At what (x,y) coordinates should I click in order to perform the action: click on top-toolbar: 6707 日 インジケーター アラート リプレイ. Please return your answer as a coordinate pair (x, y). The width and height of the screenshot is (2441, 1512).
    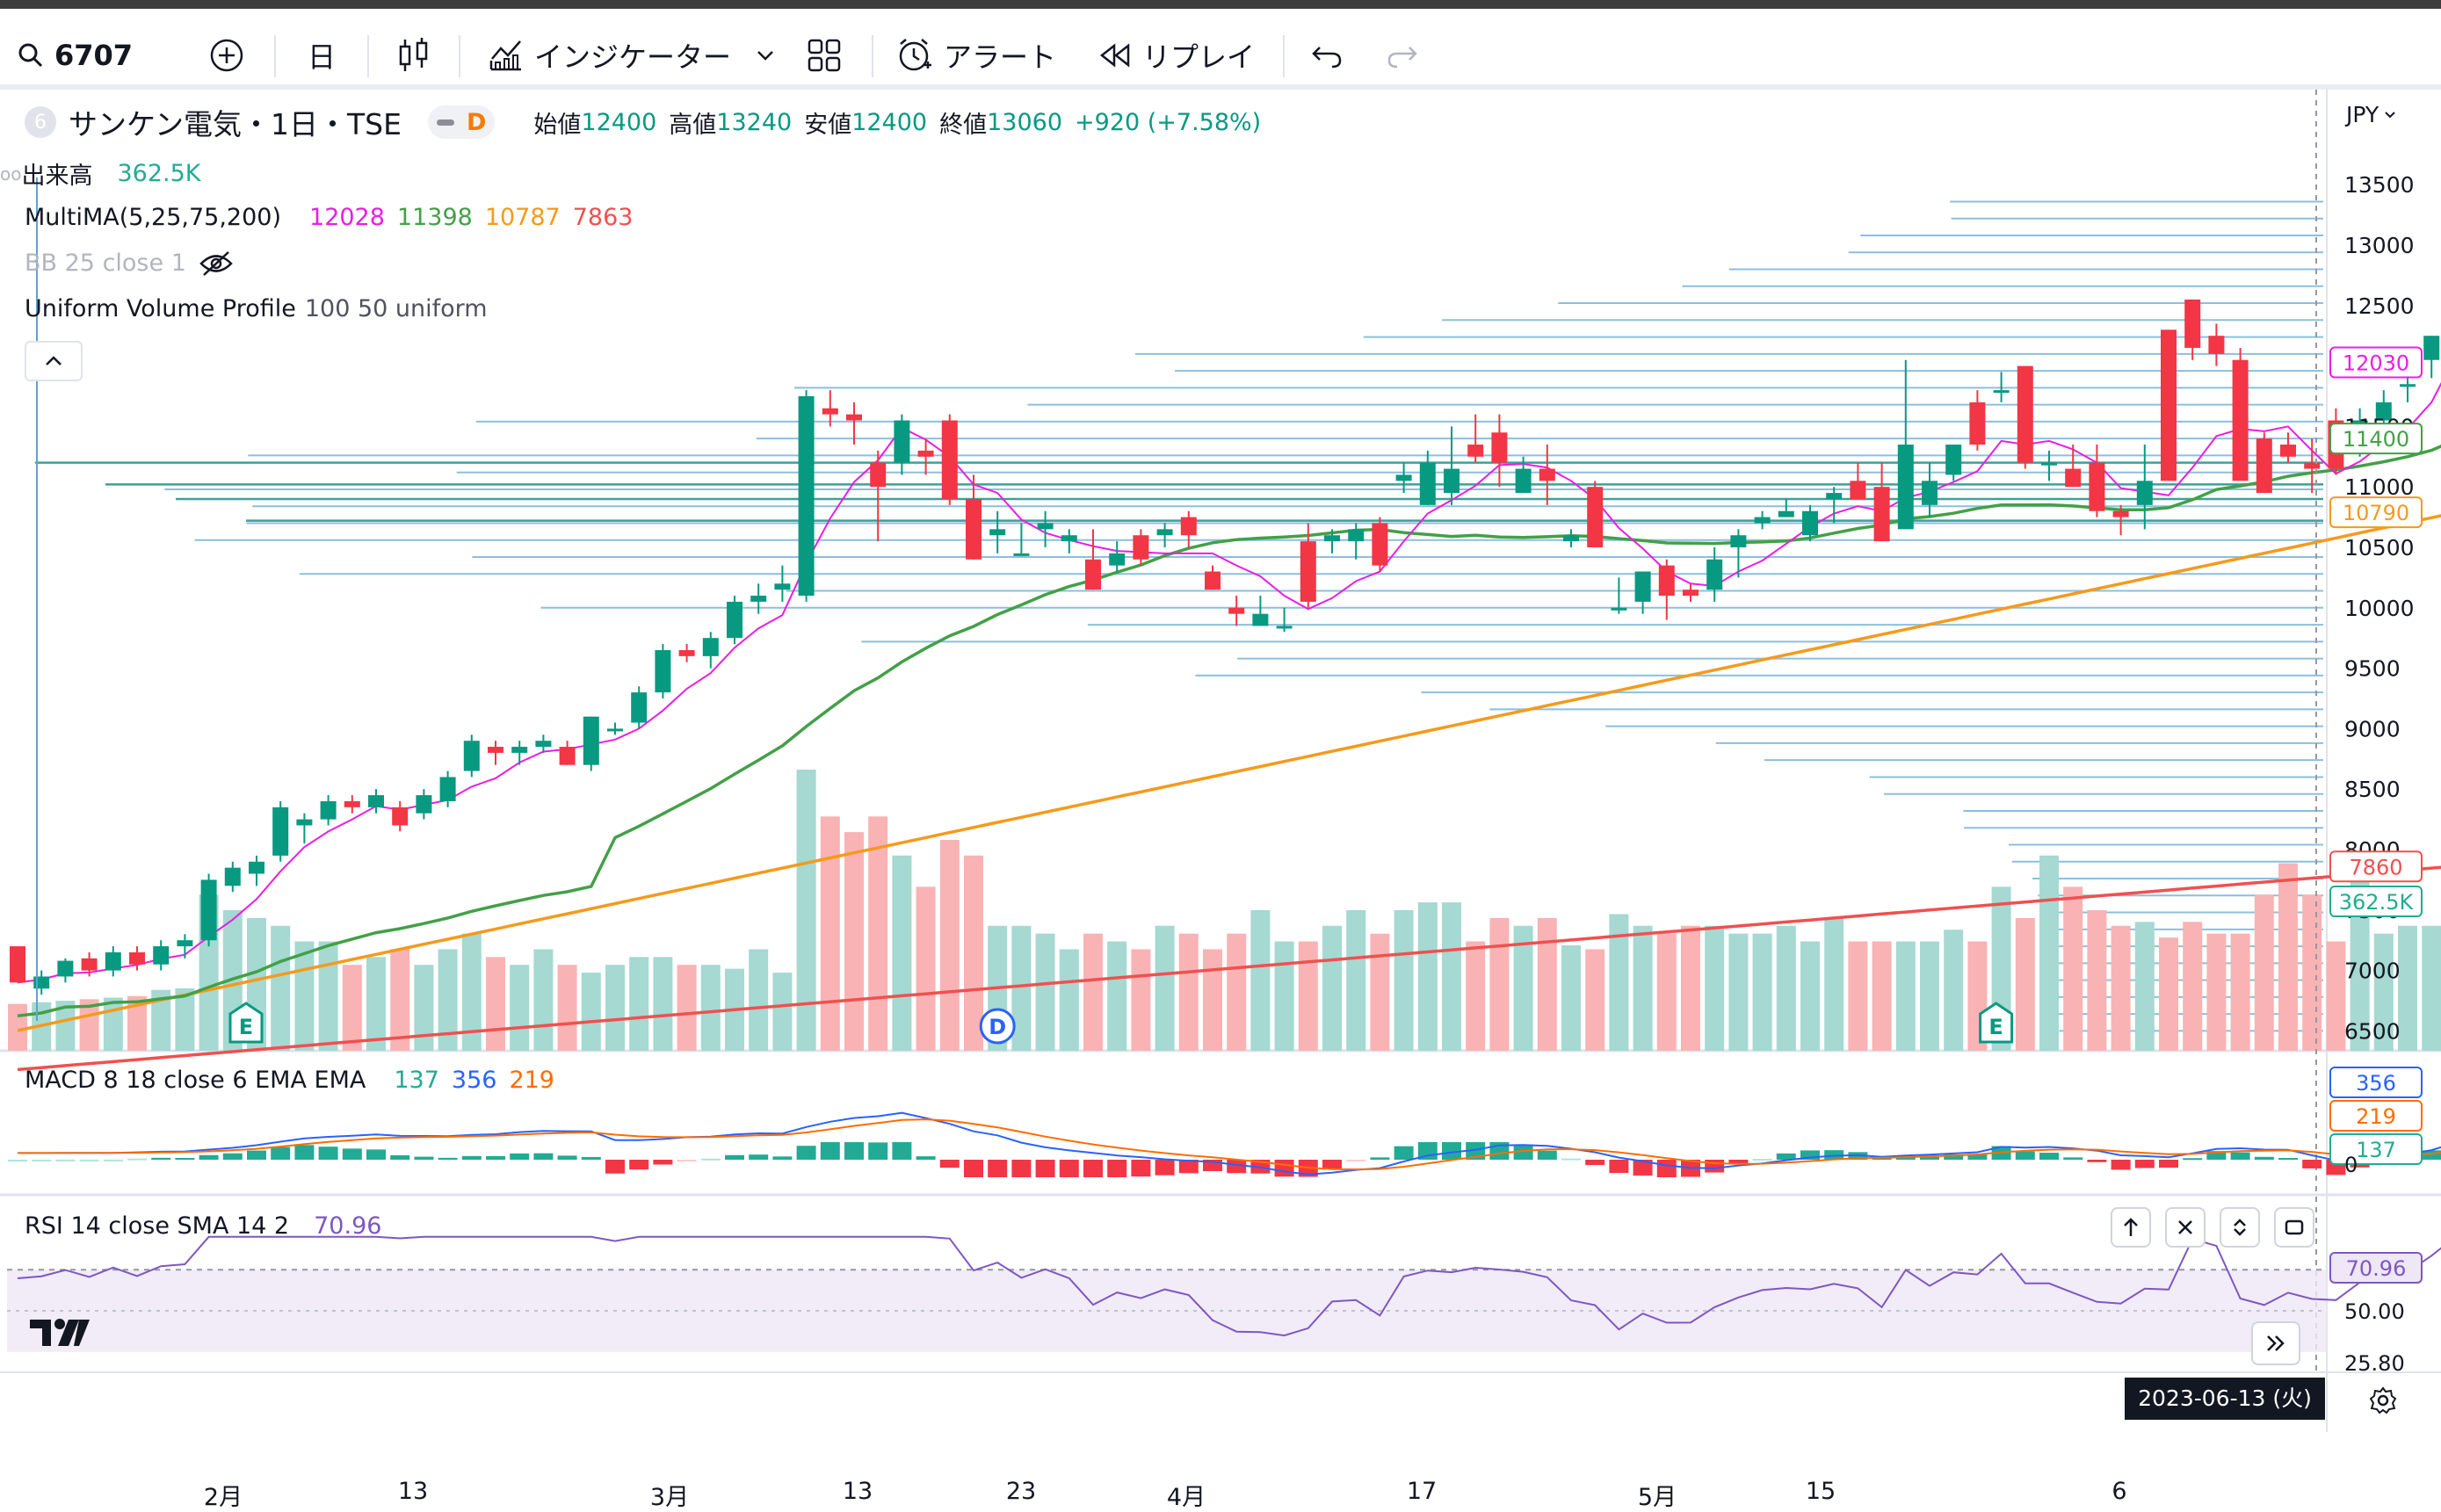
    Looking at the image, I should click on (1220, 43).